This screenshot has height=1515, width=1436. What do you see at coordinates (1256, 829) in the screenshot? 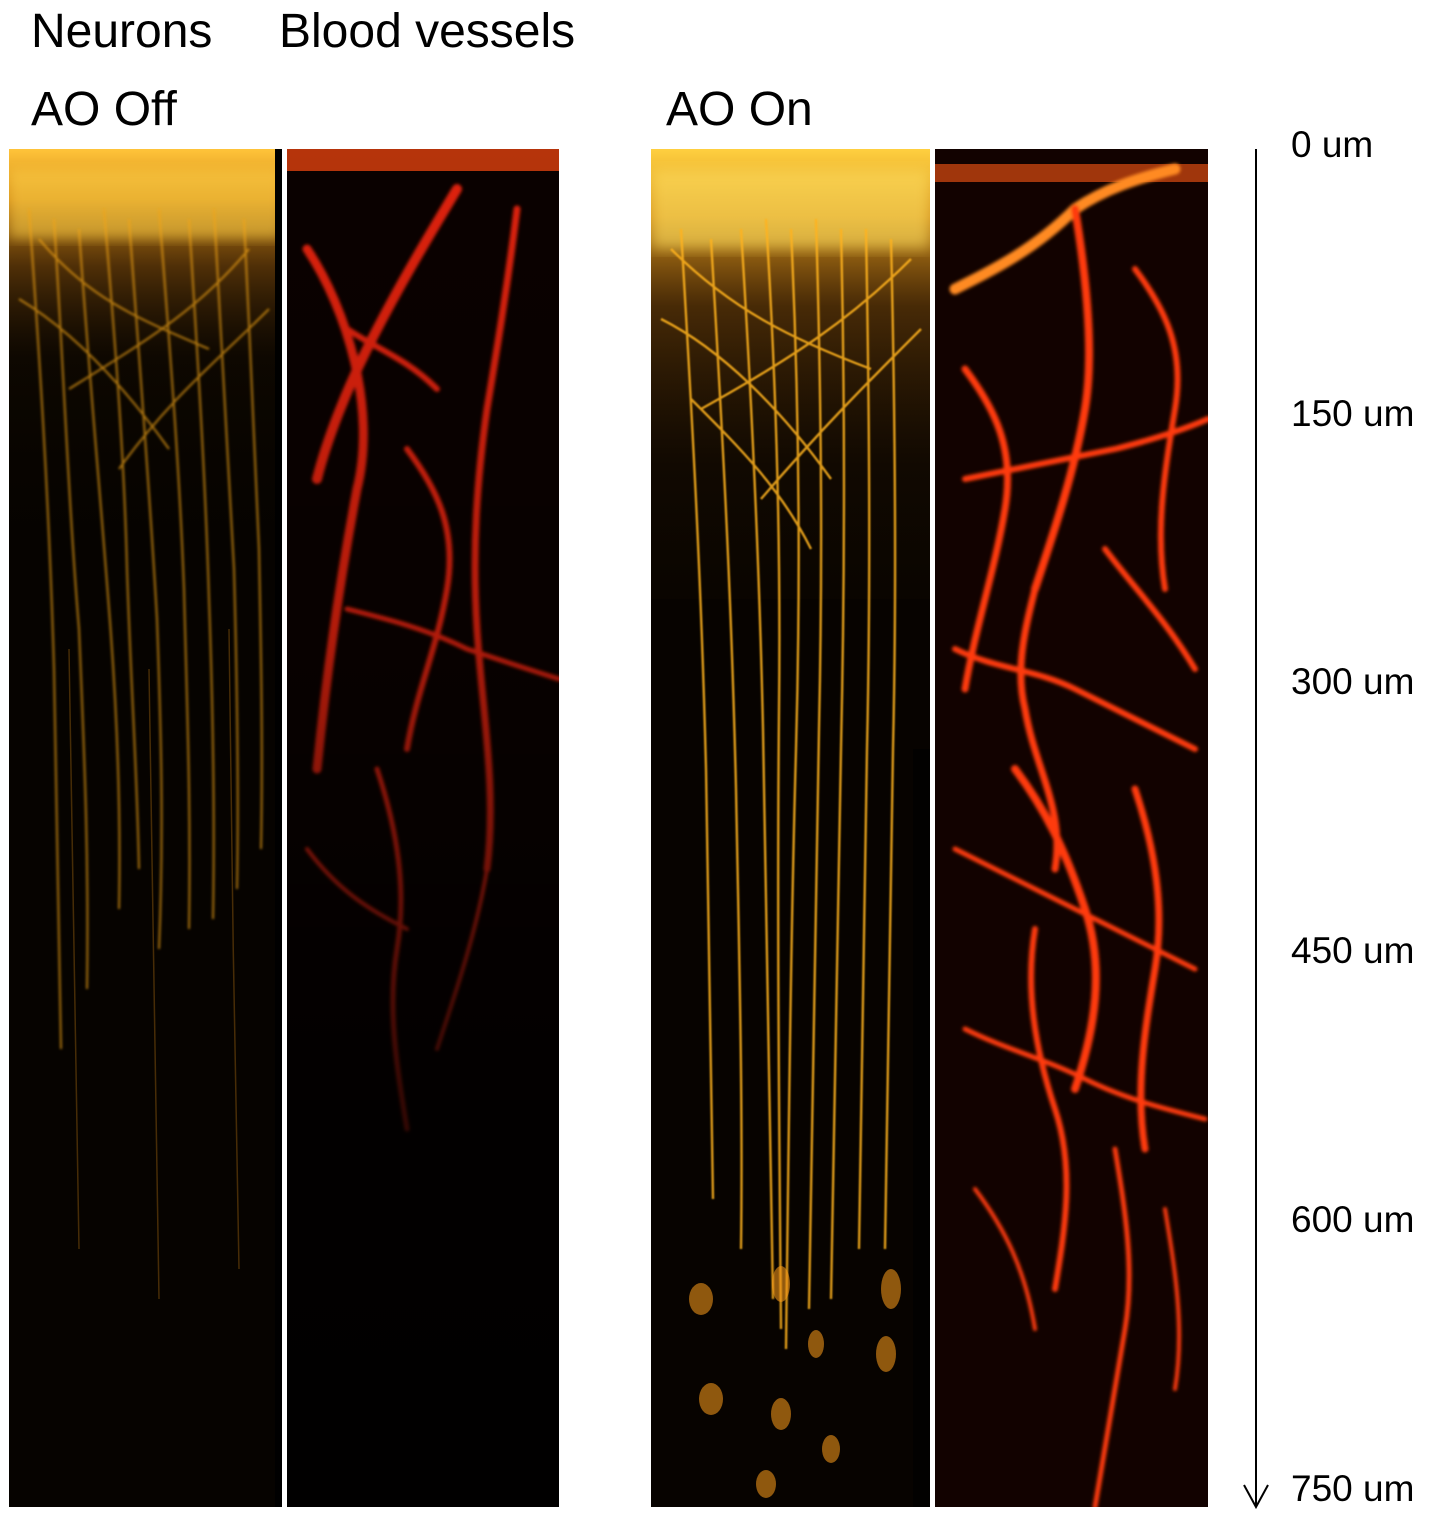
I see `depth-axis-arrow` at bounding box center [1256, 829].